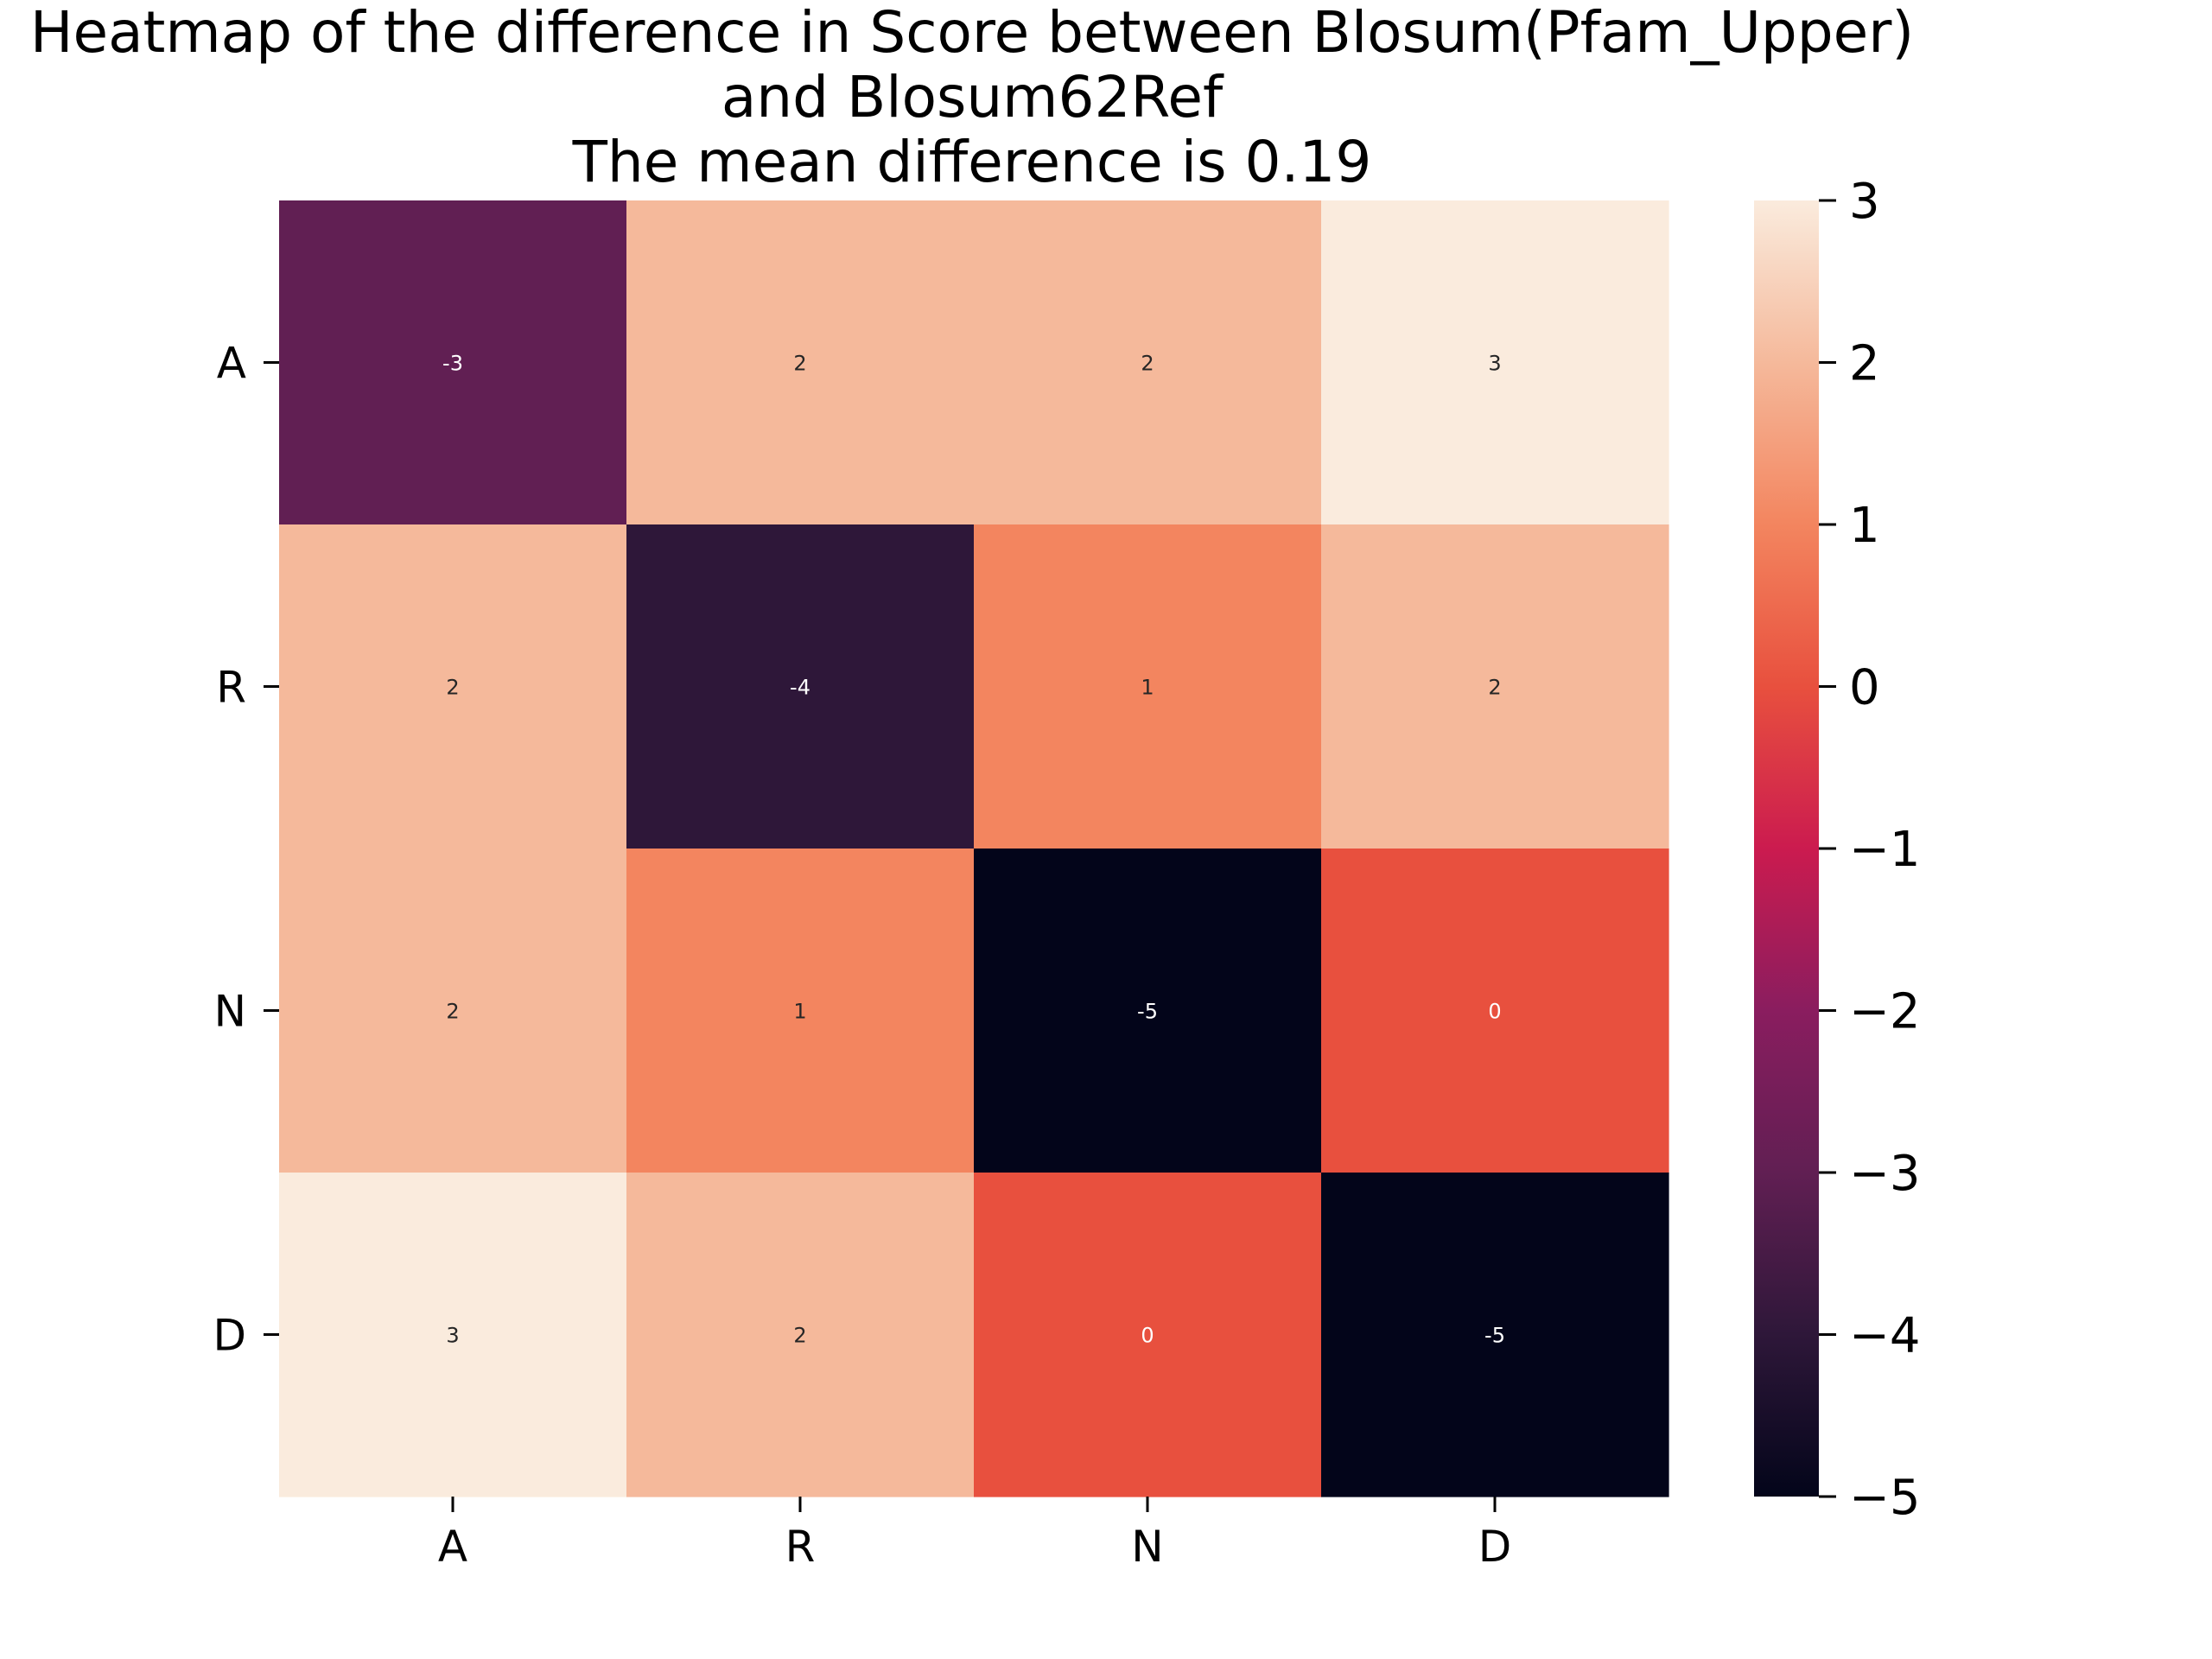  Describe the element at coordinates (1885, 850) in the screenshot. I see `colorbar-tick-label: −1` at that location.